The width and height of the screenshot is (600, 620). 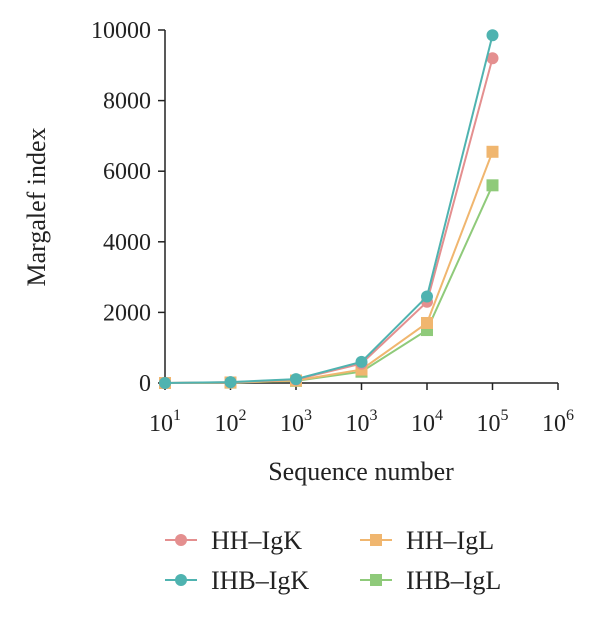 I want to click on legend-item: HH–IgK, so click(x=233, y=540).